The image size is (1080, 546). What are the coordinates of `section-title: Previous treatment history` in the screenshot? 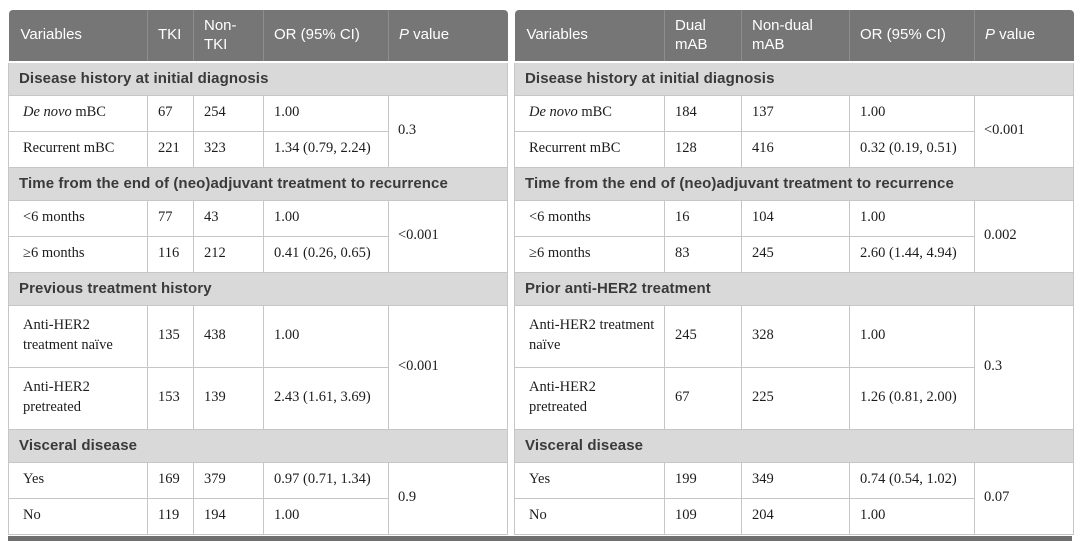 It's located at (258, 288).